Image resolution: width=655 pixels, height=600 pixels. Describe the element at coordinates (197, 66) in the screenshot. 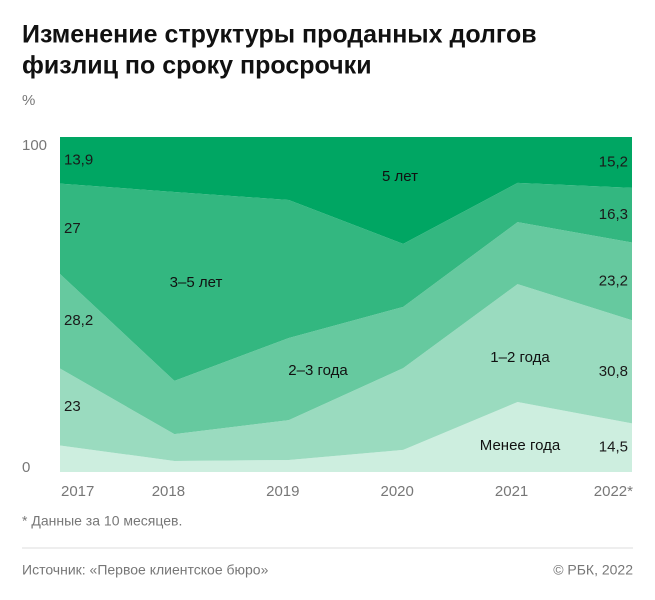

I see `chart-title: физлиц по сроку просрочки` at that location.